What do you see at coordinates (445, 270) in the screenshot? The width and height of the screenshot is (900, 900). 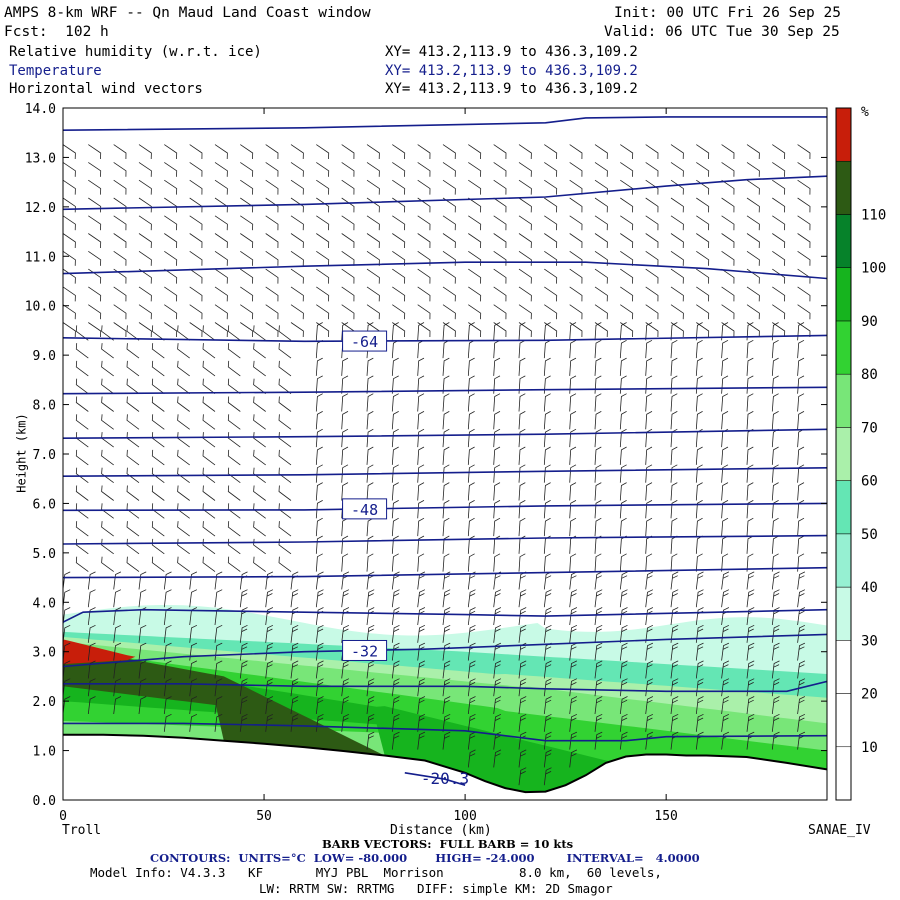 I see `temperature-contour` at bounding box center [445, 270].